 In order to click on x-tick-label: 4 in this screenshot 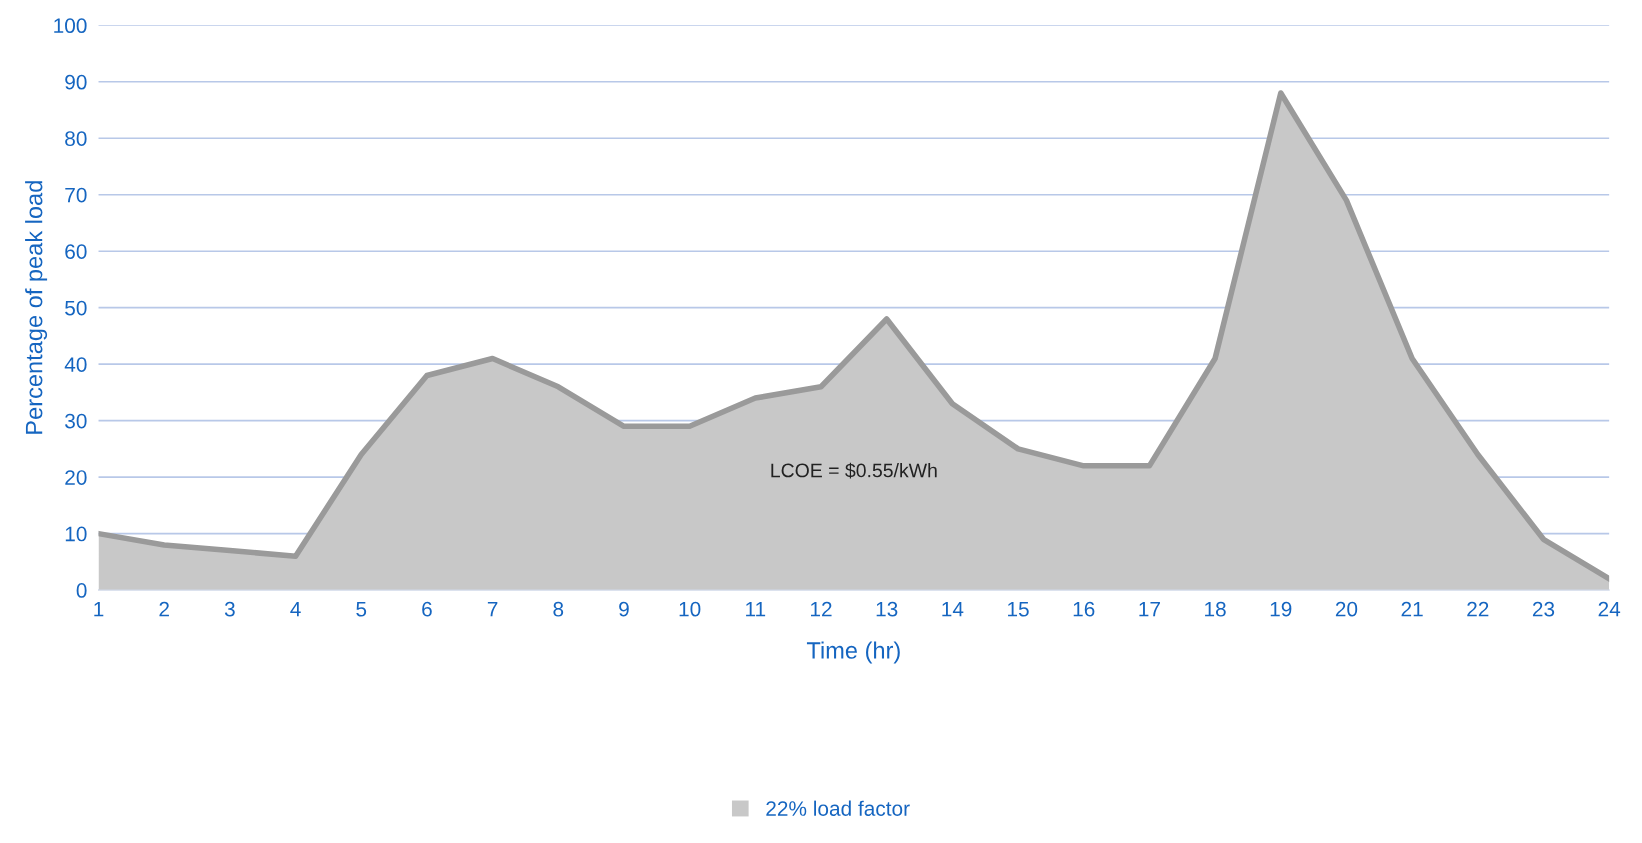, I will do `click(295, 609)`.